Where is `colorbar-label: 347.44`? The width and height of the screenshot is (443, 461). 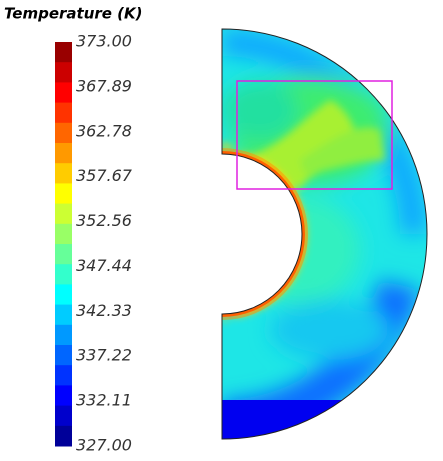 colorbar-label: 347.44 is located at coordinates (104, 265).